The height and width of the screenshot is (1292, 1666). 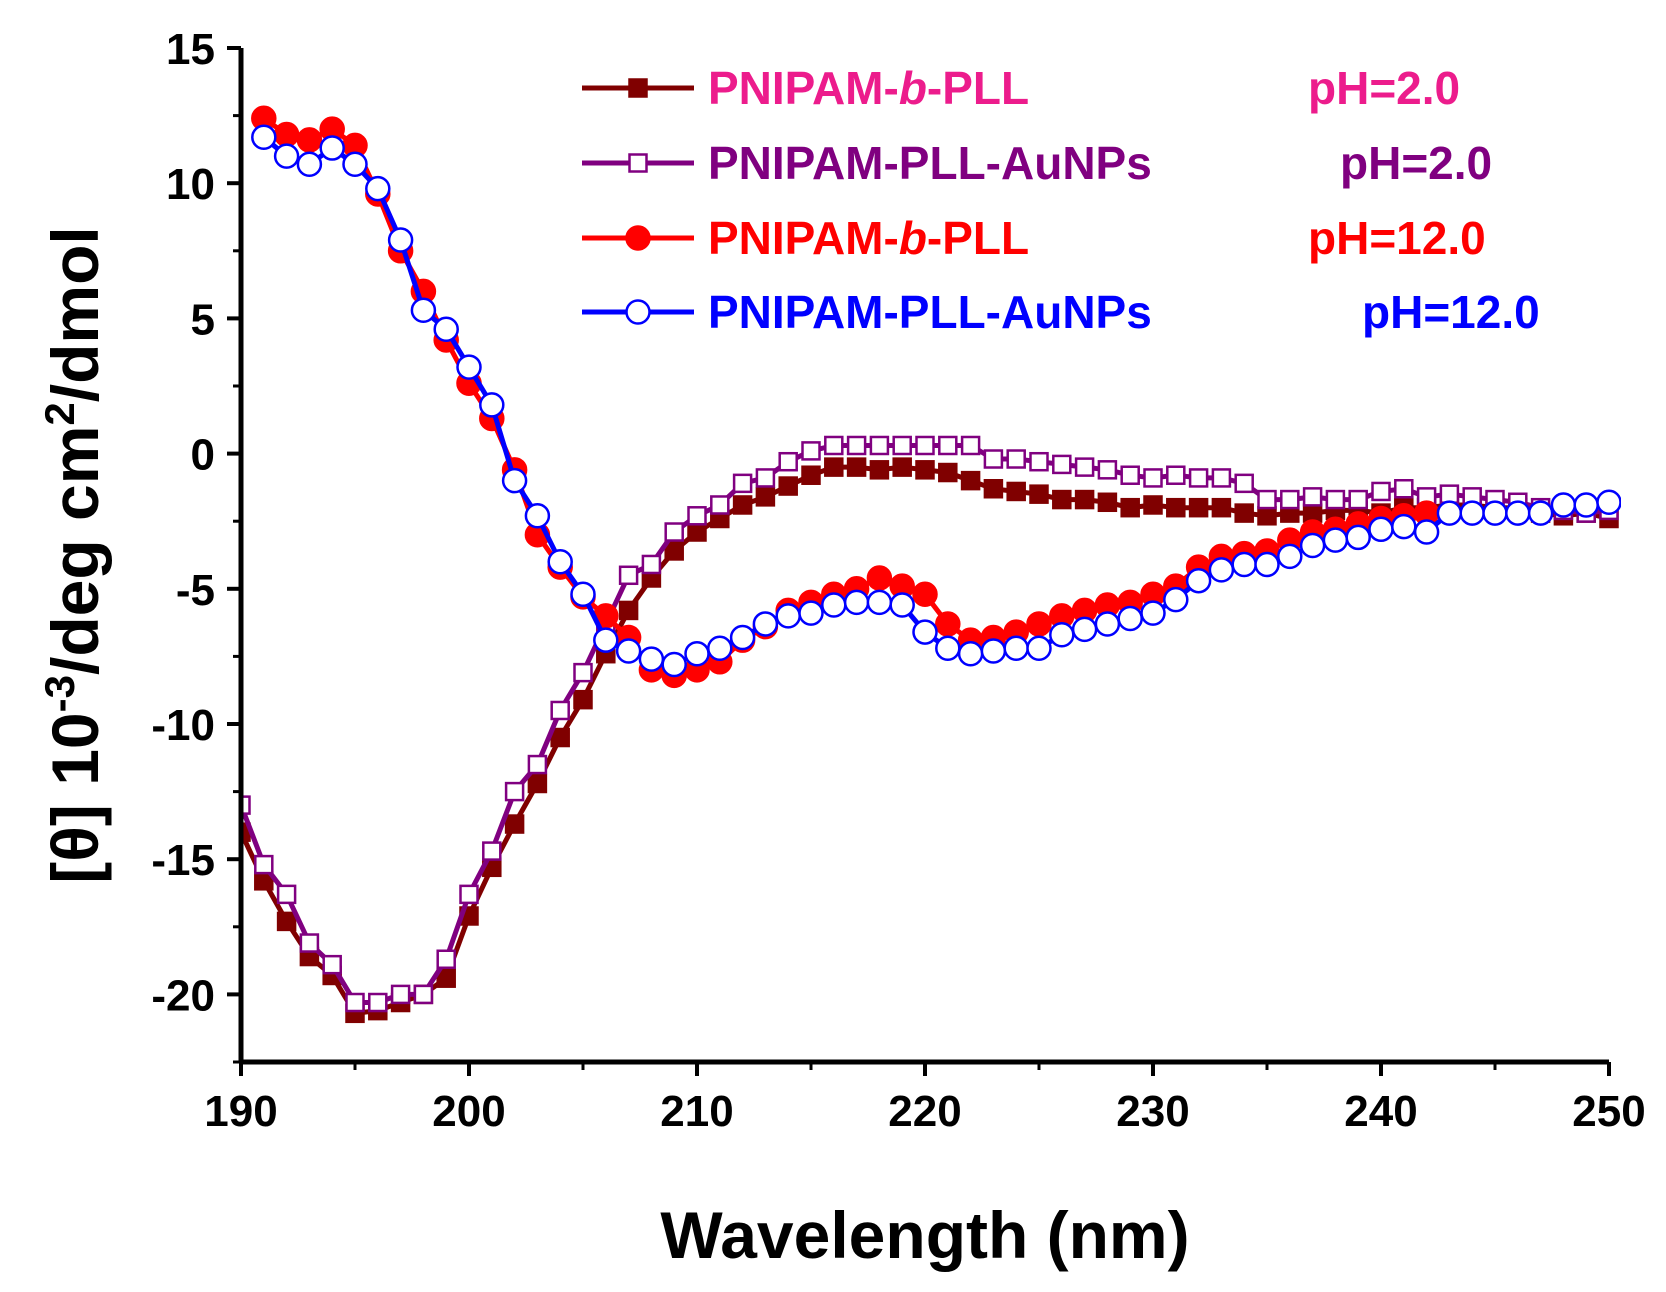 What do you see at coordinates (1608, 1111) in the screenshot?
I see `x-tick-label: 250` at bounding box center [1608, 1111].